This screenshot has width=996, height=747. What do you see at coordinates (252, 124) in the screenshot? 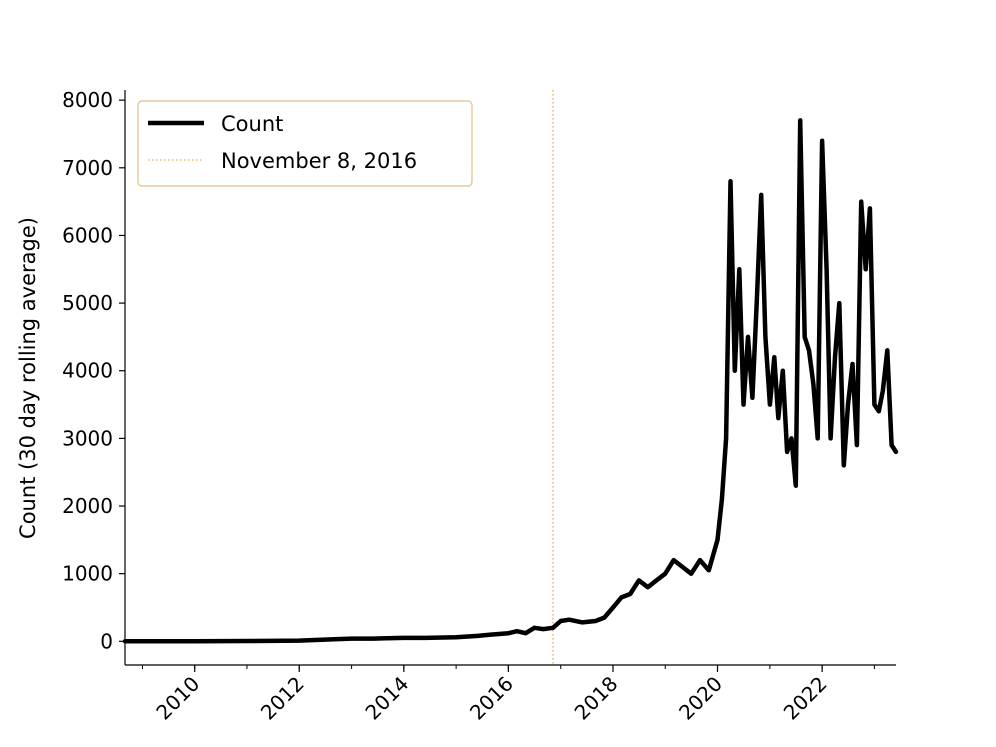
I see `legend-count-label: Count` at bounding box center [252, 124].